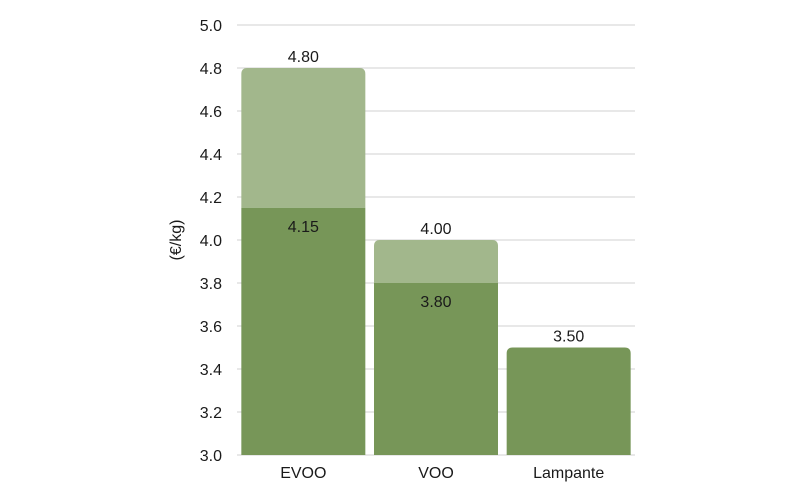  Describe the element at coordinates (211, 155) in the screenshot. I see `y-tick-label: 4.4` at that location.